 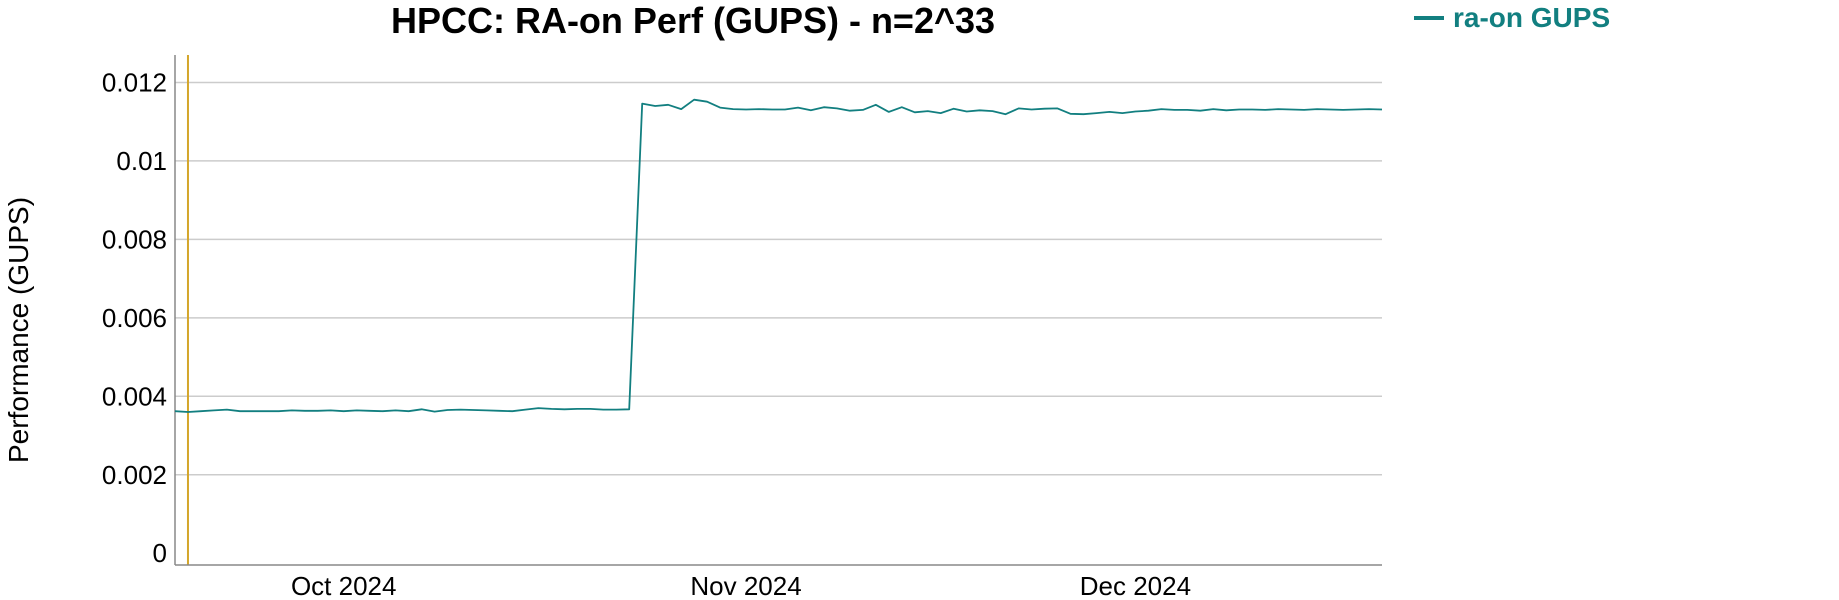 I want to click on y-tick-label-3: 0.006, so click(x=134, y=318).